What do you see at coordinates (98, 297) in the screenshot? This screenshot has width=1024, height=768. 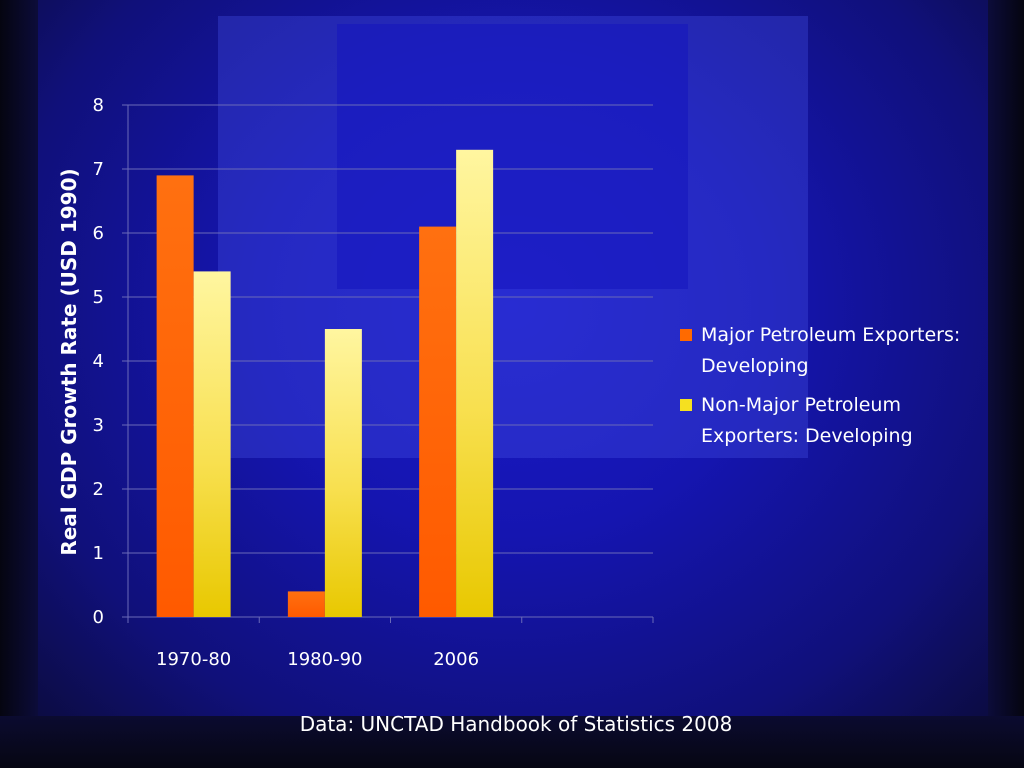 I see `y-tick-label-5: 5` at bounding box center [98, 297].